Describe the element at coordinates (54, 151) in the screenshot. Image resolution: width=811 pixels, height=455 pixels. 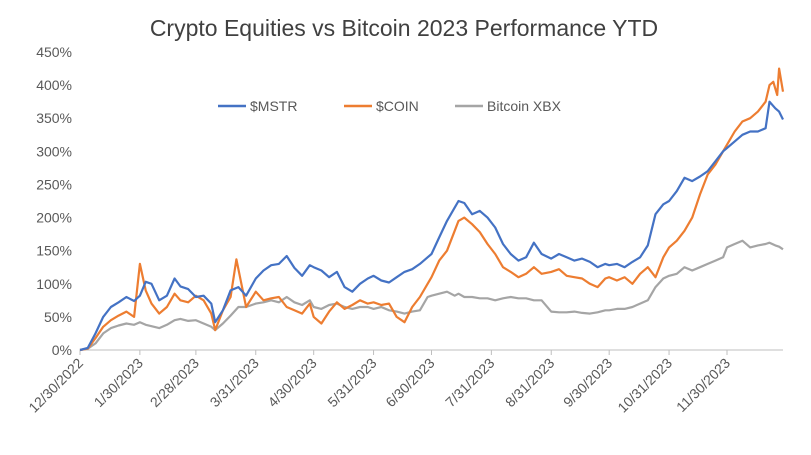
I see `y-tick-label: 300%` at that location.